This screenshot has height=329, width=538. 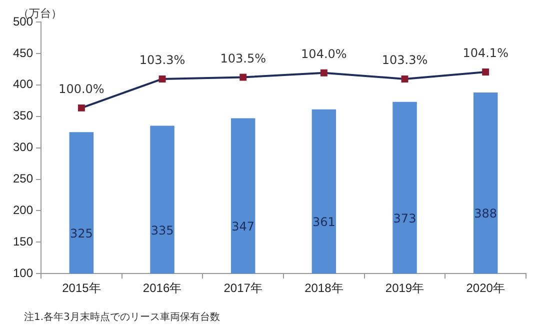 I want to click on data-label: 361, so click(x=324, y=222).